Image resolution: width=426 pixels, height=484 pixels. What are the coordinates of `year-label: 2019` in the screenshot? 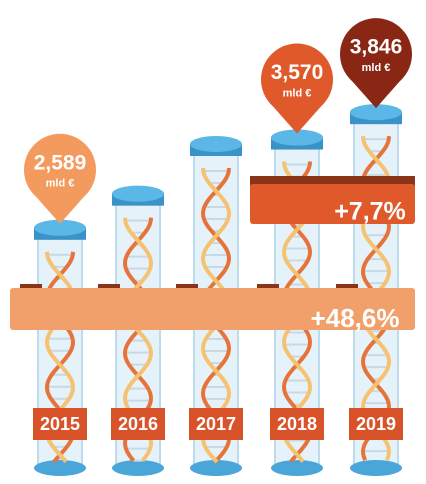 It's located at (376, 424).